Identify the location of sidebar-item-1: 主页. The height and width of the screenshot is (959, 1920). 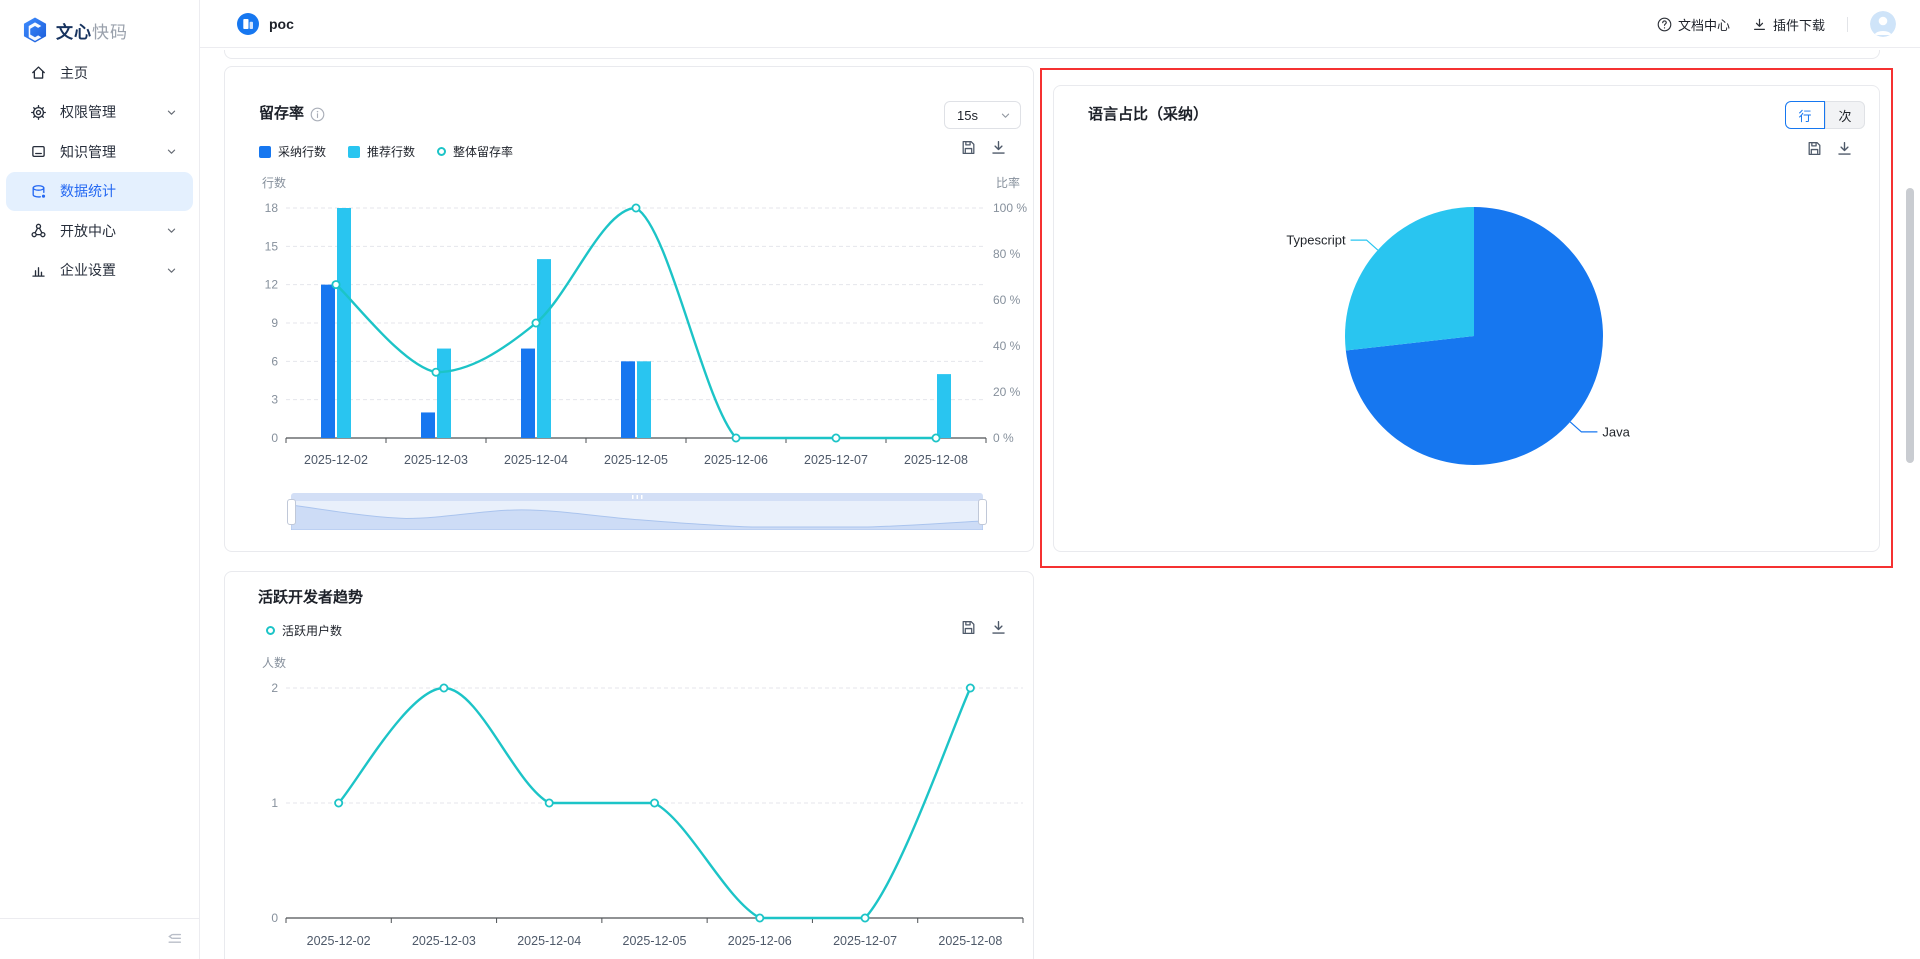
(99, 73).